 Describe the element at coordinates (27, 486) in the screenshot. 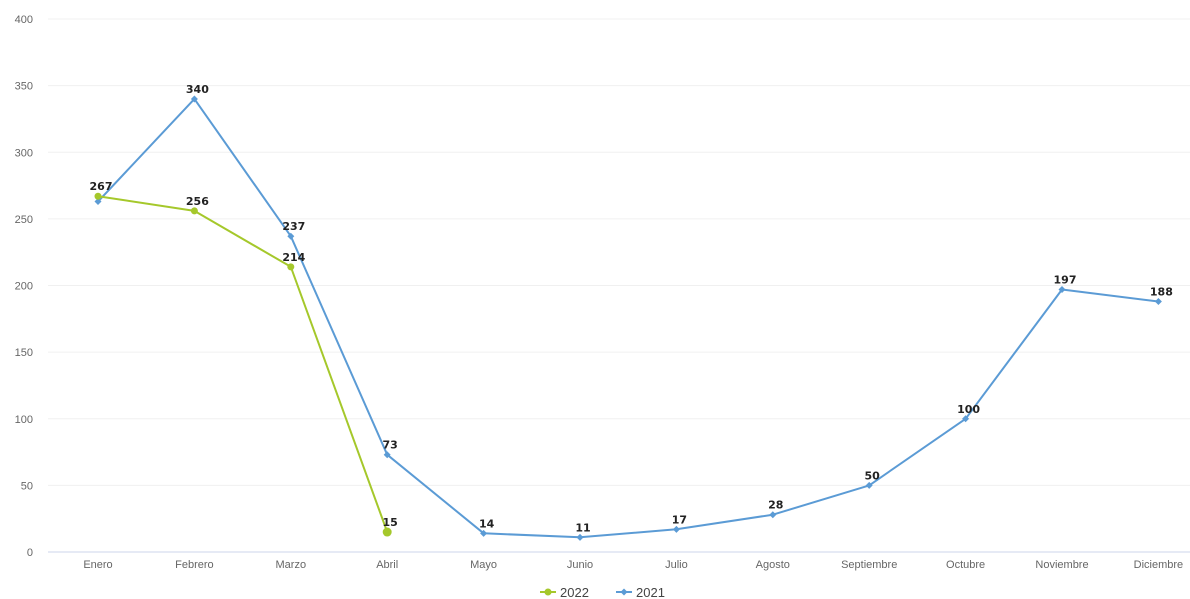

I see `y-tick-label: 50` at that location.